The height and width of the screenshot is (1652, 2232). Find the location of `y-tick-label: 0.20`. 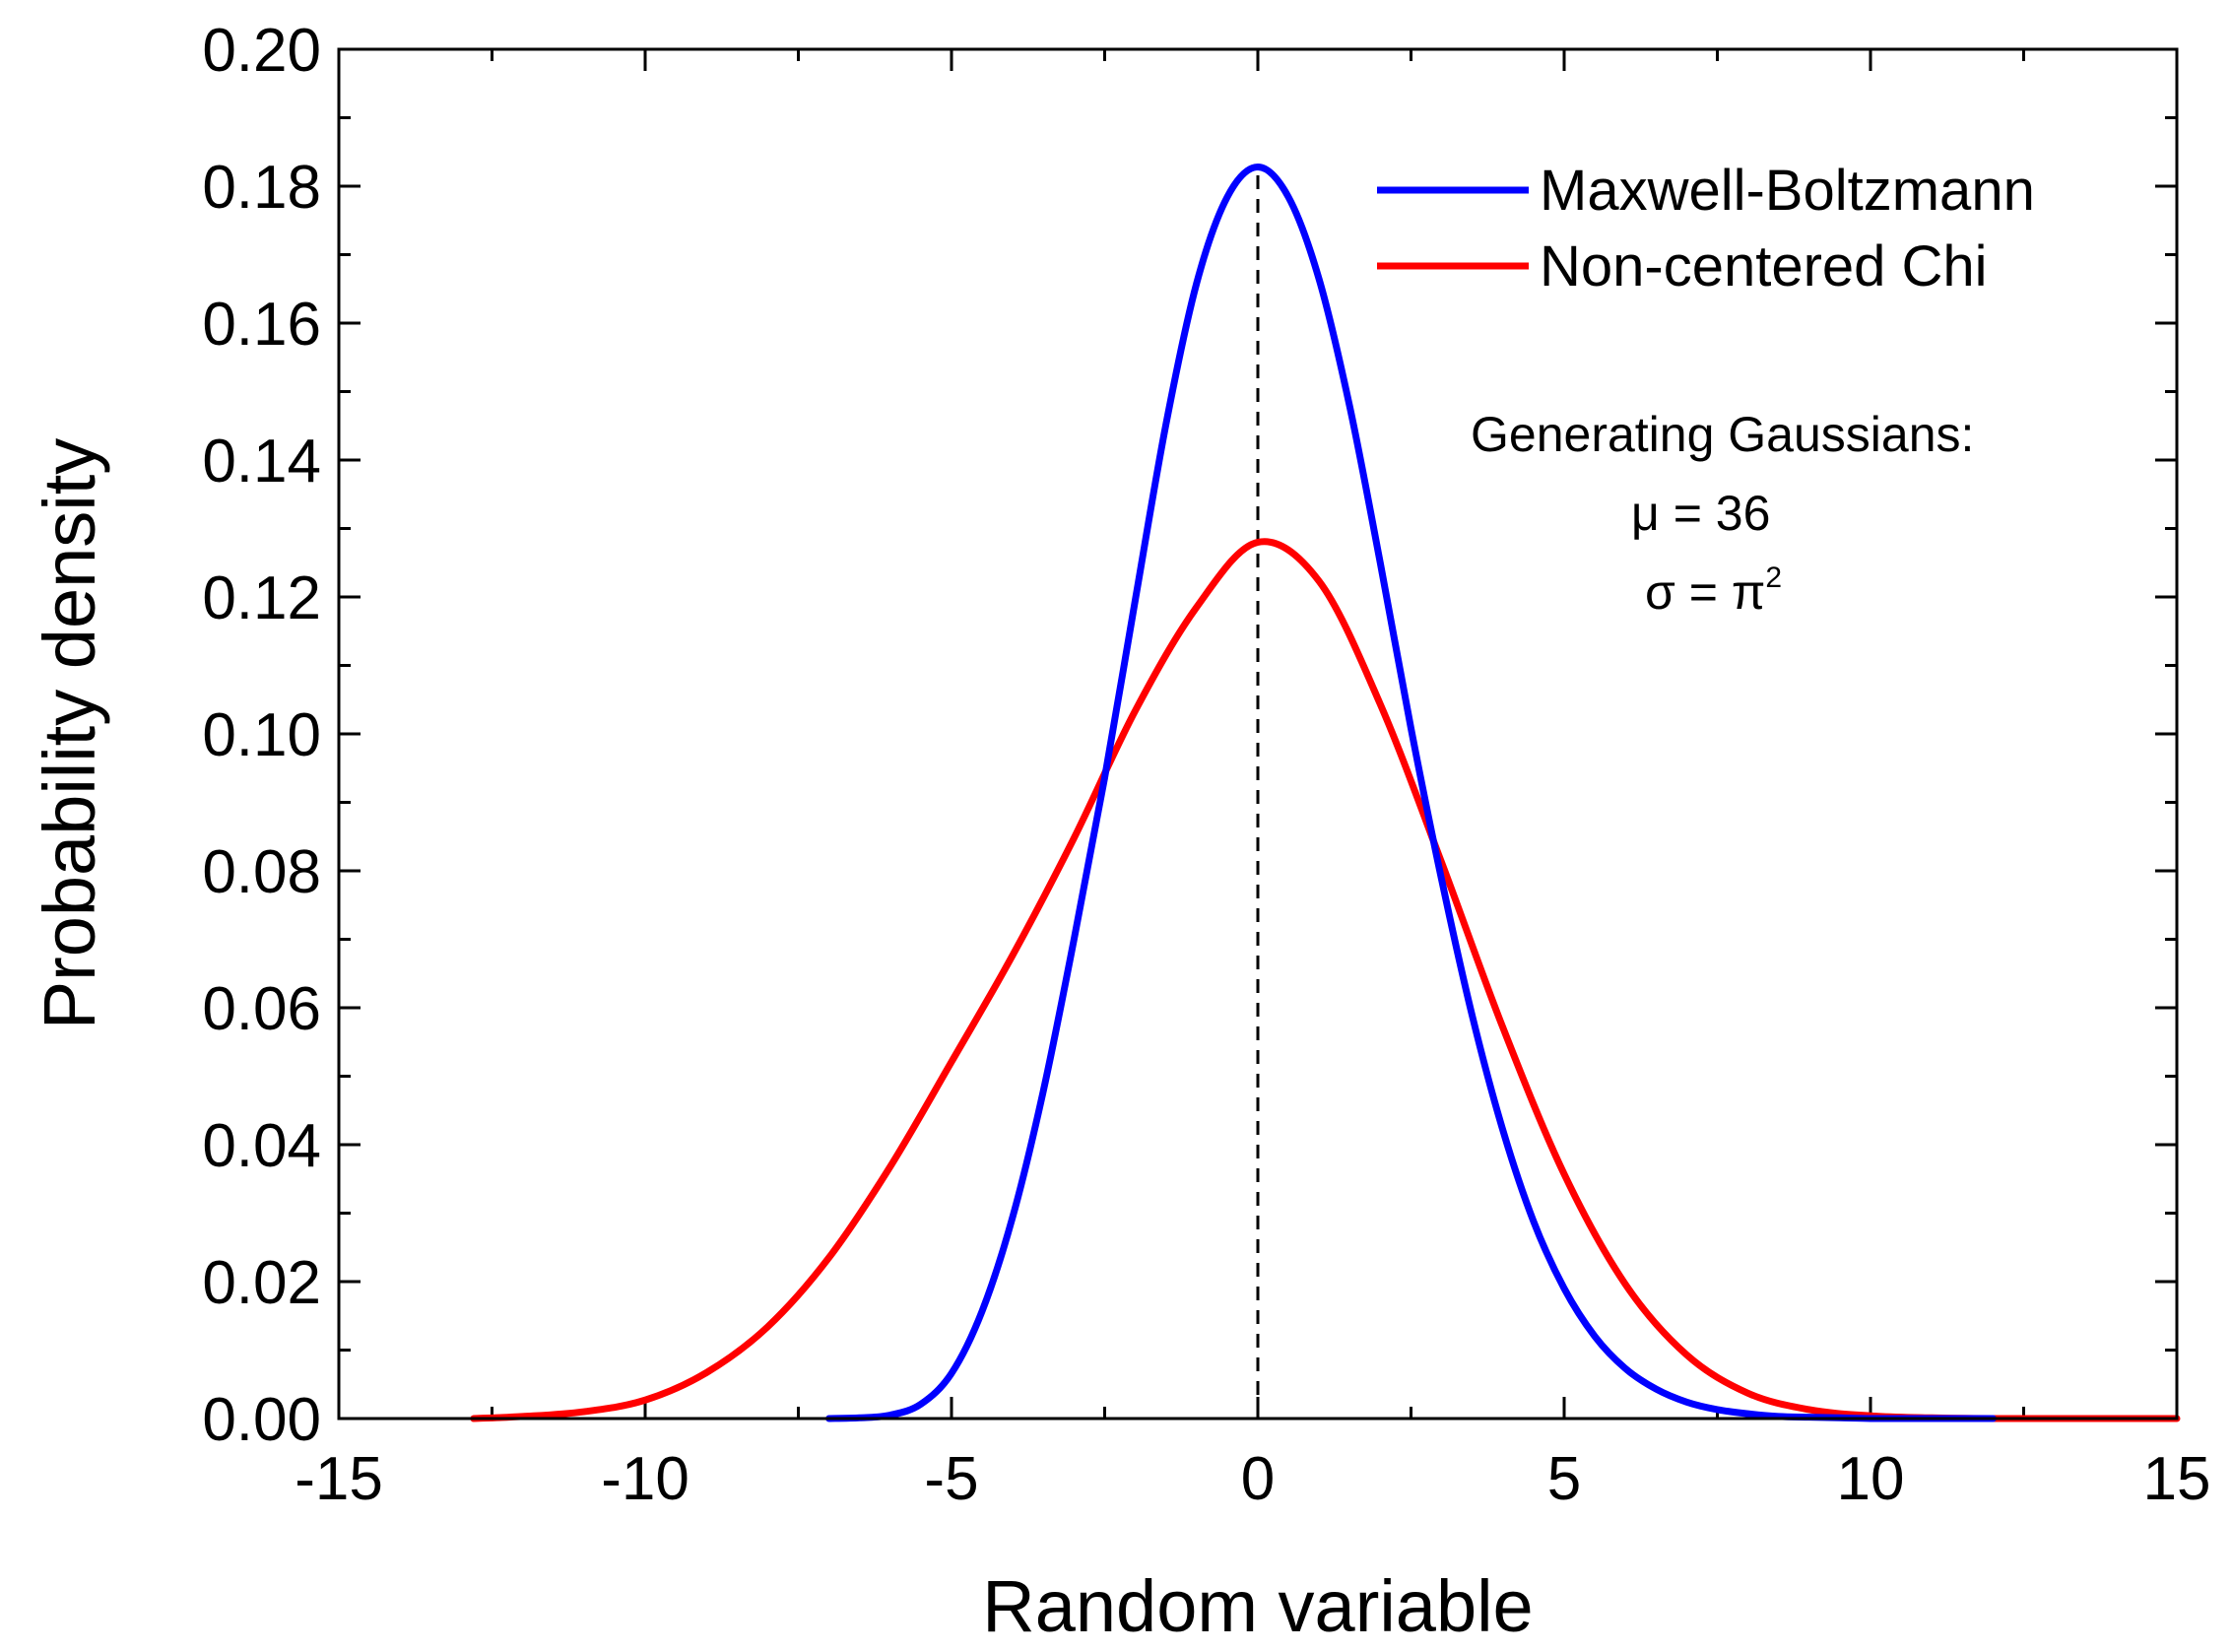

y-tick-label: 0.20 is located at coordinates (261, 51).